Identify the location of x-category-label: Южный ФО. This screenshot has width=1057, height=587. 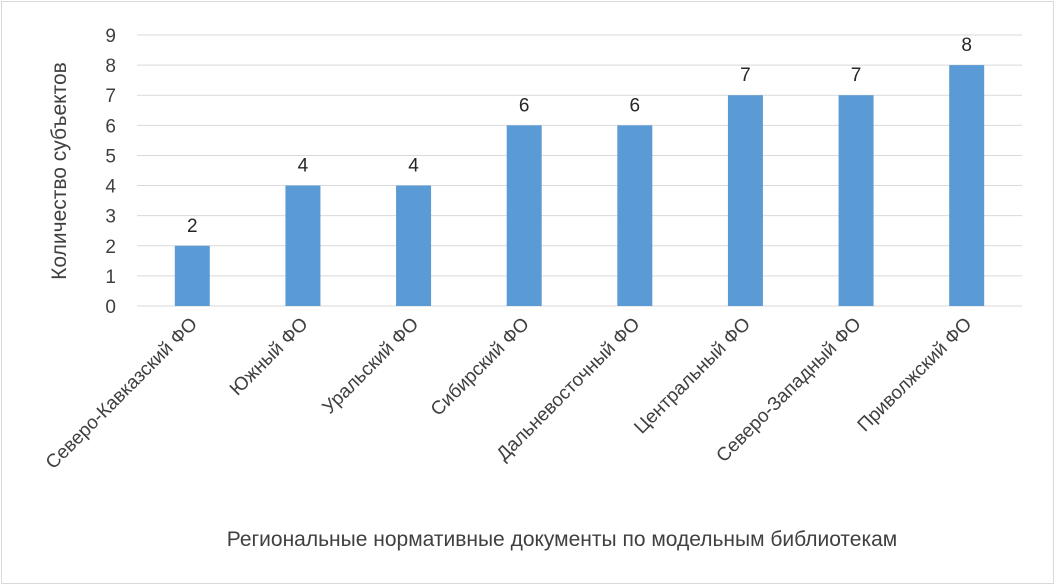
(269, 357).